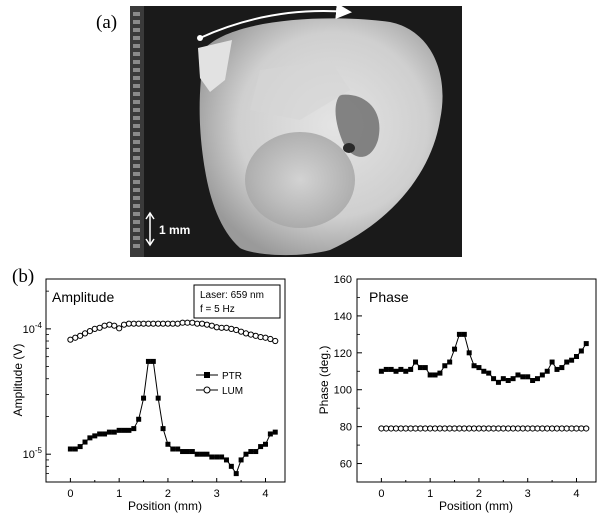  I want to click on legend-lum-label: LUM, so click(232, 391).